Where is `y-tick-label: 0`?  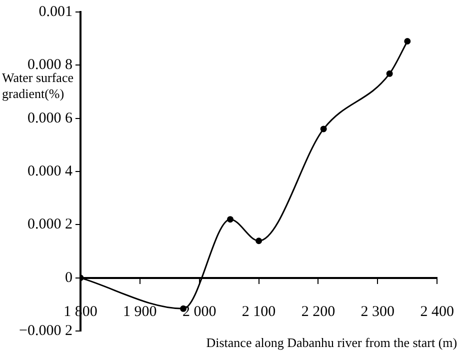
y-tick-label: 0 is located at coordinates (68, 278).